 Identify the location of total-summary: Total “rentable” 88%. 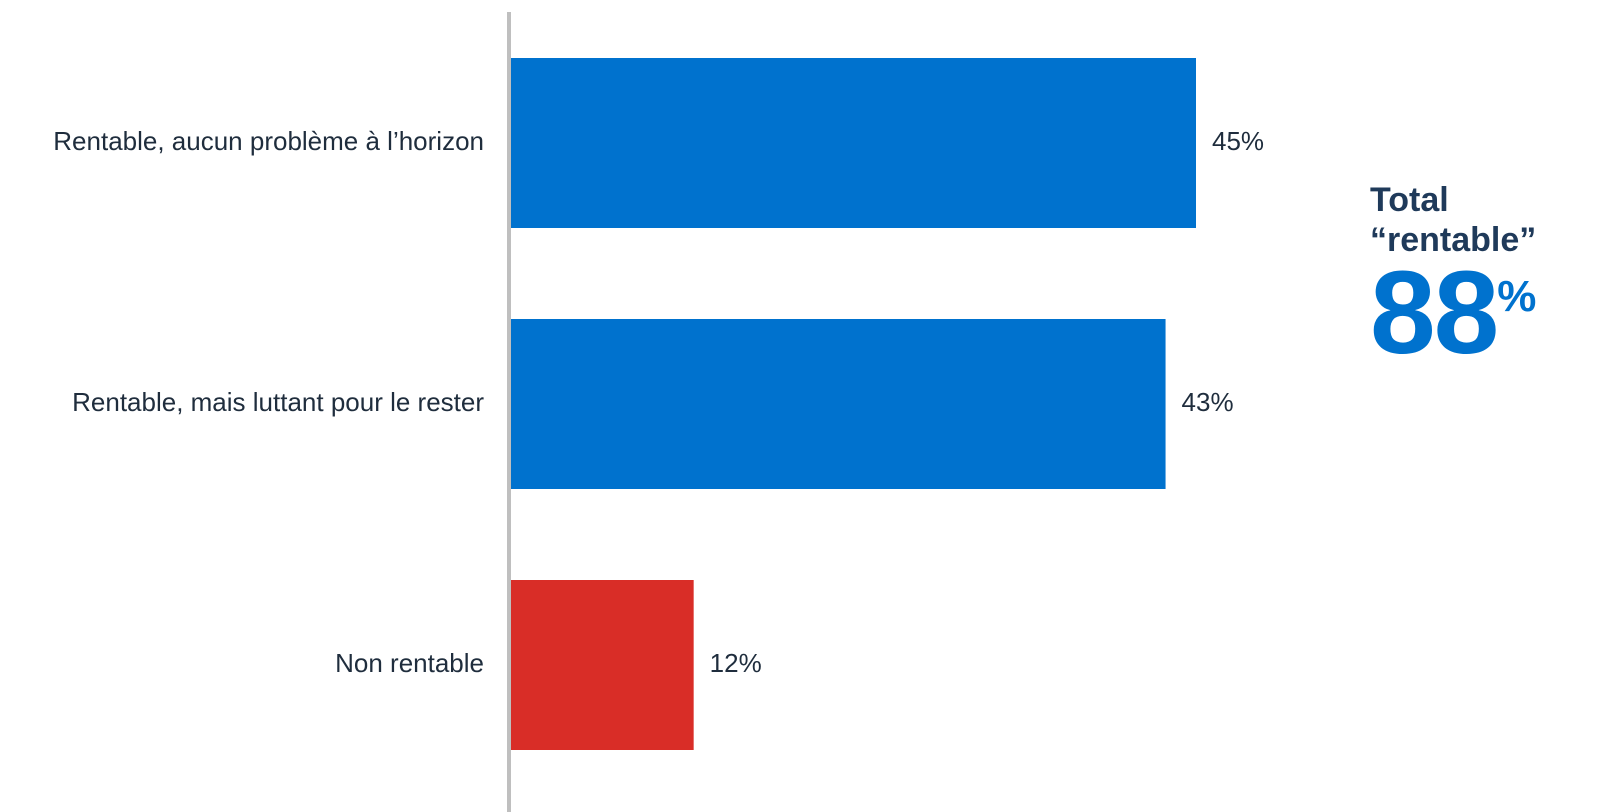
(1485, 276).